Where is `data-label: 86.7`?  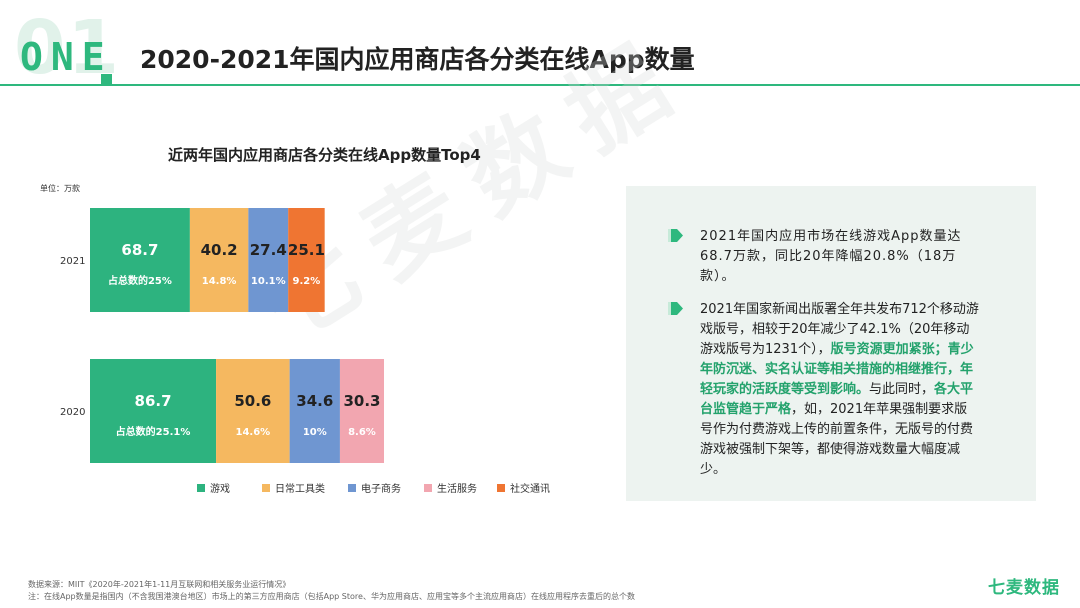 data-label: 86.7 is located at coordinates (153, 401).